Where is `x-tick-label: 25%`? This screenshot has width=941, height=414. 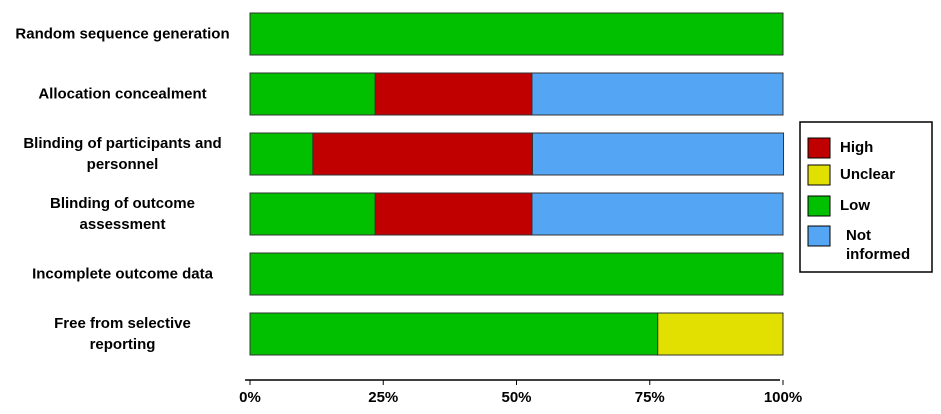 x-tick-label: 25% is located at coordinates (383, 397).